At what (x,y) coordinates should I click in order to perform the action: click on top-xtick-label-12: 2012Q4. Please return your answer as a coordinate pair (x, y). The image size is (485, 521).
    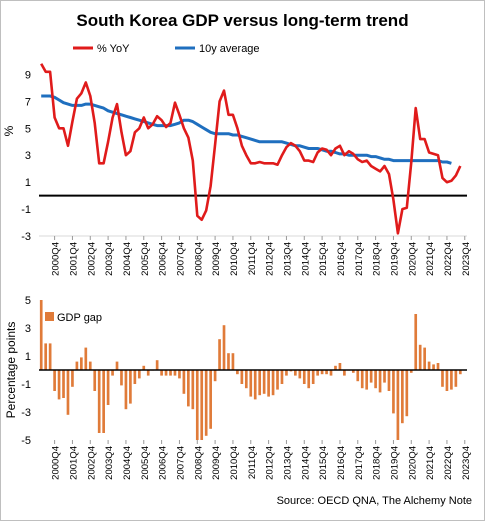
    Looking at the image, I should click on (270, 259).